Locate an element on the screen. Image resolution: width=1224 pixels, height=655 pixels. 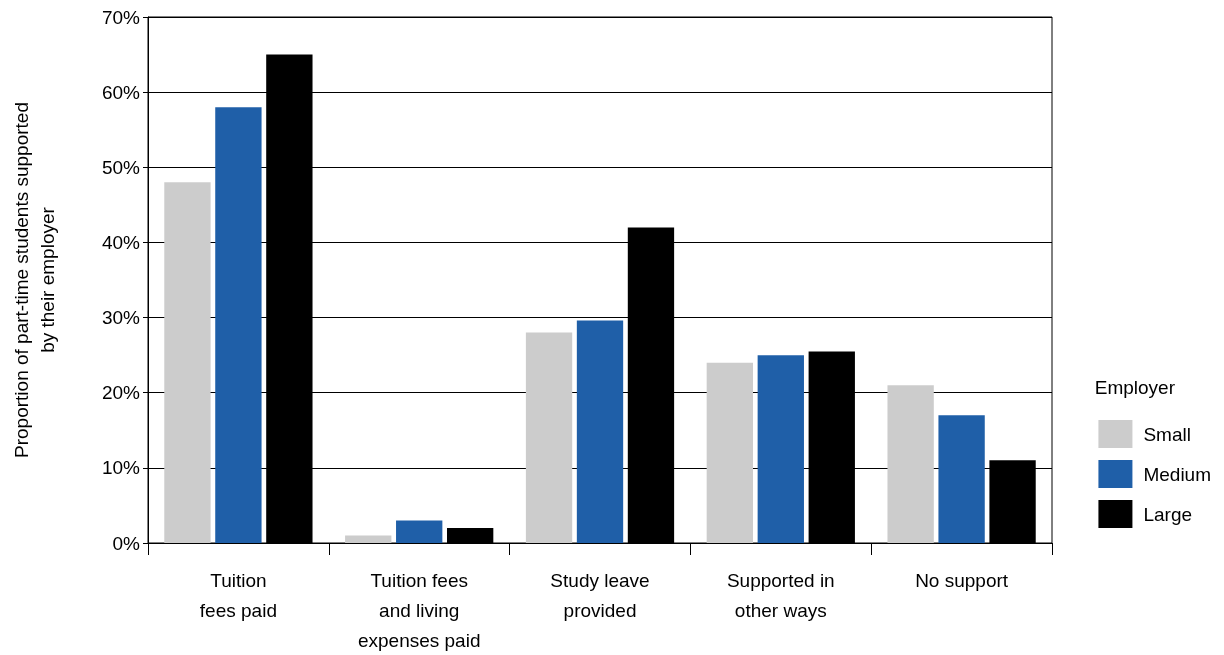
legend-title: Employer is located at coordinates (1135, 387).